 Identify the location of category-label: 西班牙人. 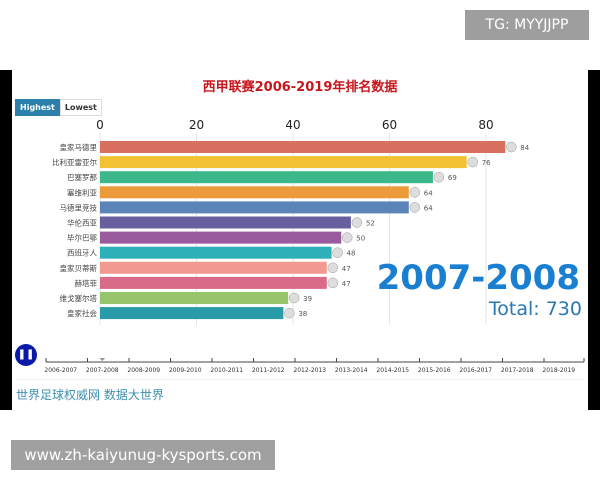
(82, 253).